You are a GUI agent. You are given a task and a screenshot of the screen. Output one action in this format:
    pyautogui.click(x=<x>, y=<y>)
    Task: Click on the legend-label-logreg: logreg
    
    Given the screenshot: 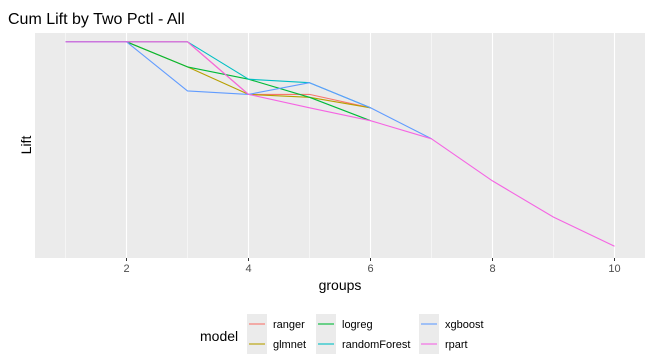 What is the action you would take?
    pyautogui.click(x=357, y=325)
    